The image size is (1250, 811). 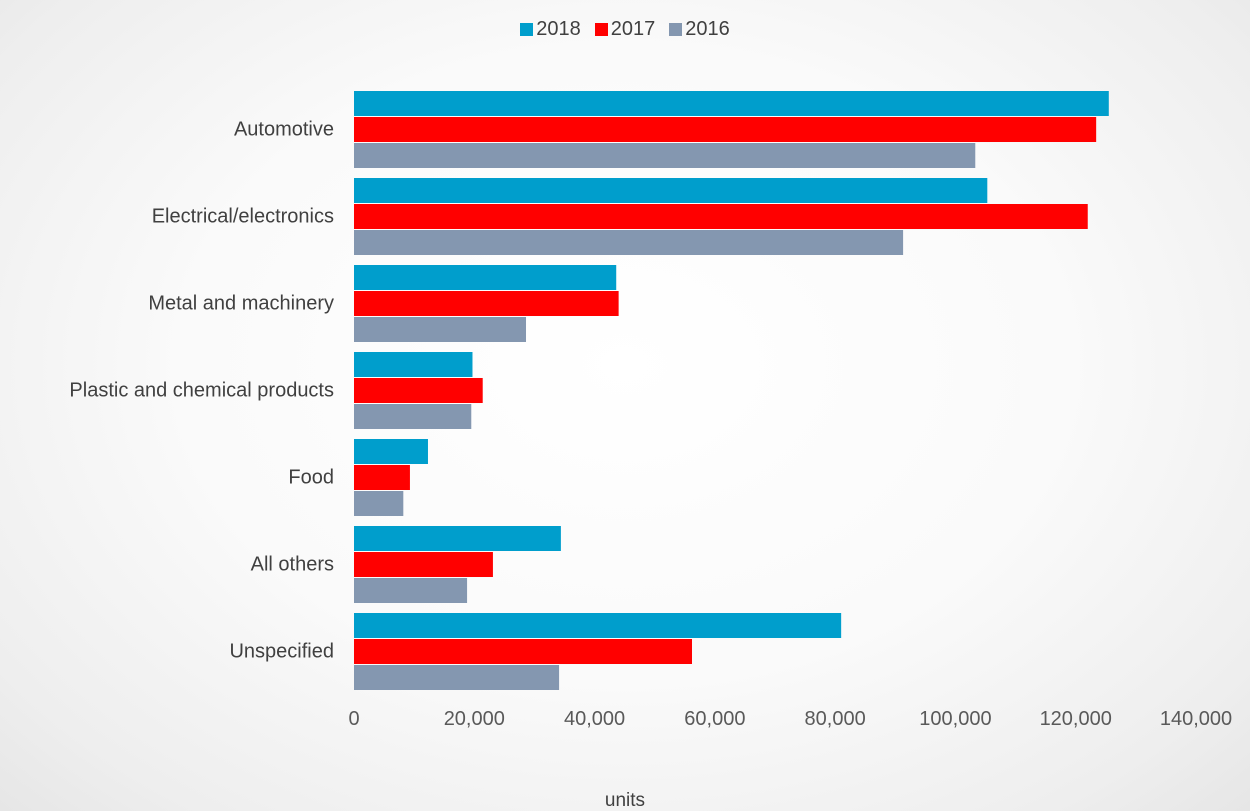 What do you see at coordinates (292, 565) in the screenshot?
I see `category-label: All others` at bounding box center [292, 565].